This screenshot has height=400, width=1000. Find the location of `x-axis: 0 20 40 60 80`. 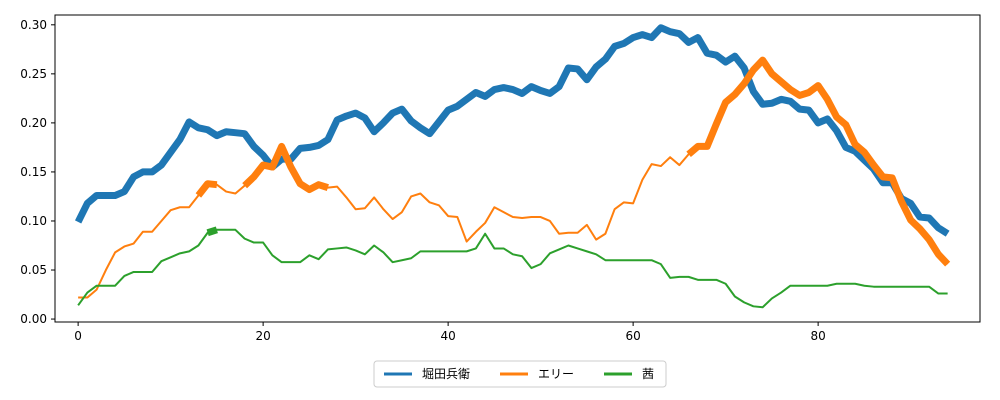

x-axis: 0 20 40 60 80 is located at coordinates (450, 332).